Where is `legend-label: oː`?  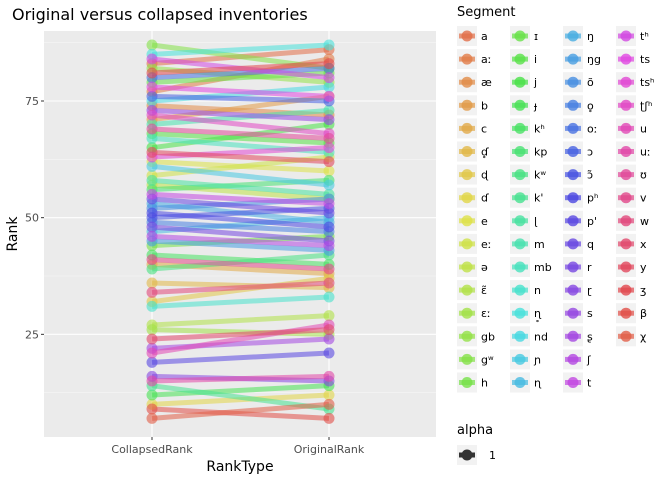 legend-label: oː is located at coordinates (592, 128).